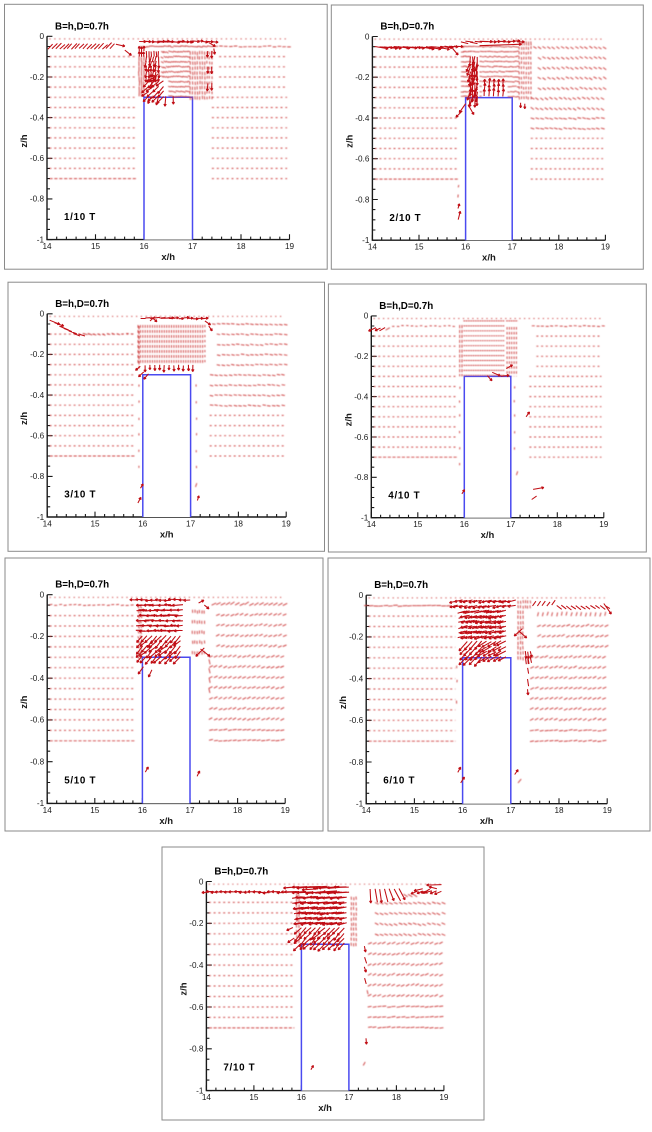 The width and height of the screenshot is (652, 1132). I want to click on svg-text: 1/10 T, so click(80, 217).